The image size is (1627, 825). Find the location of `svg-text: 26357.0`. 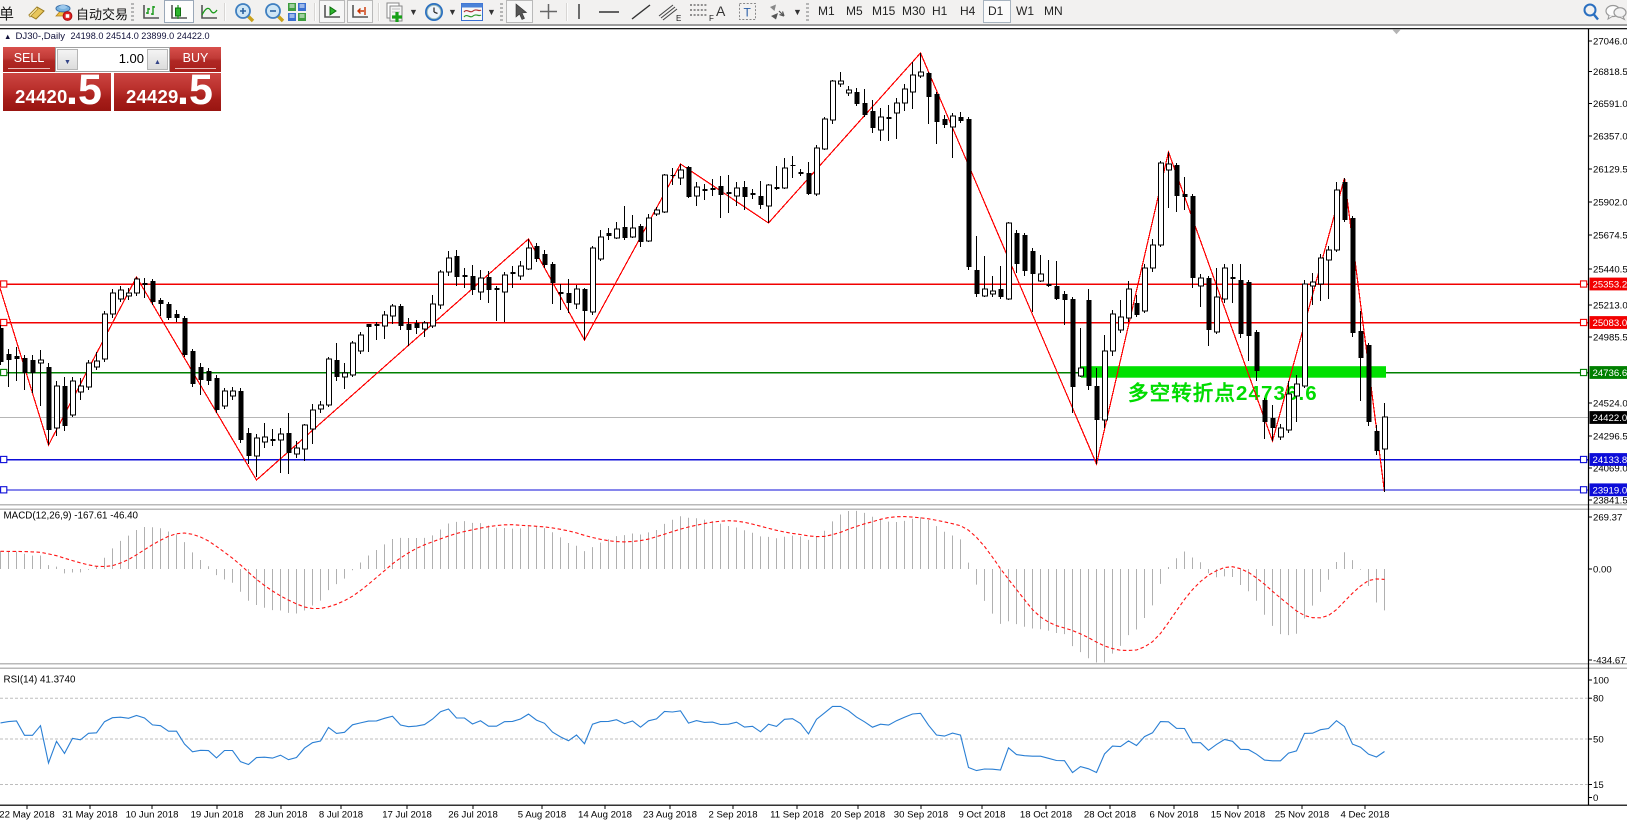

svg-text: 26357.0 is located at coordinates (1610, 137).